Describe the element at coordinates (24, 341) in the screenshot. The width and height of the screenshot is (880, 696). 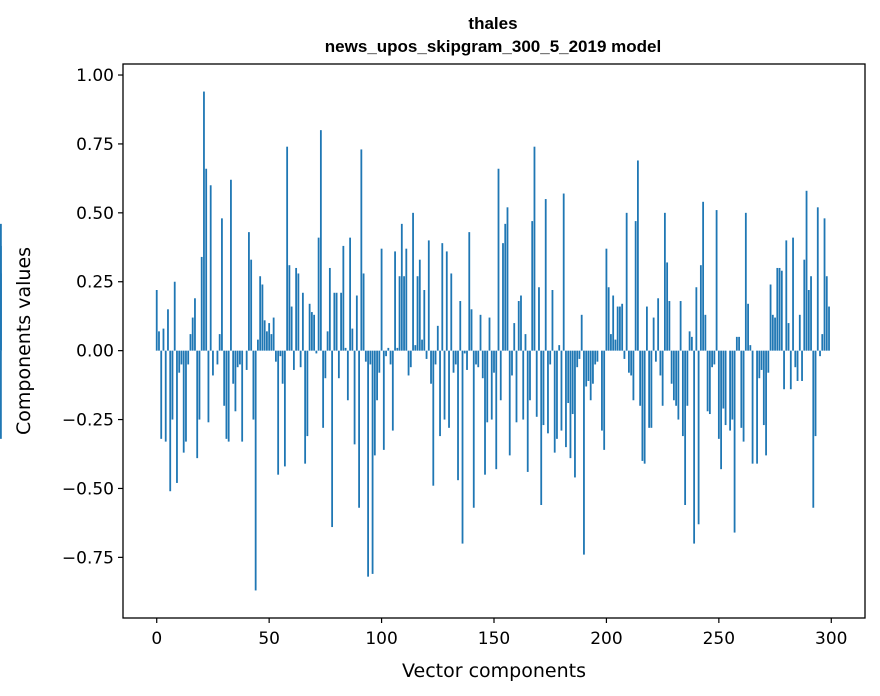
I see `y-axis-label: Components values` at that location.